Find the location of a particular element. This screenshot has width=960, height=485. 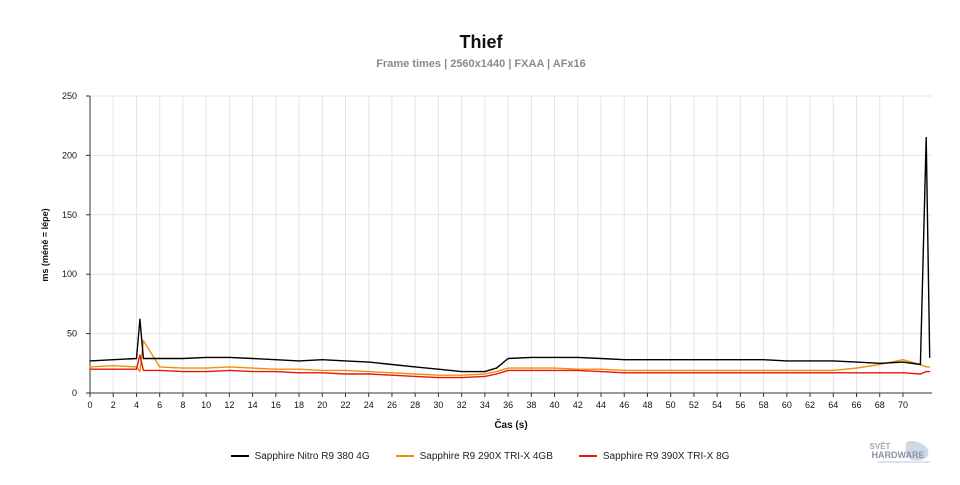

legend-item: Sapphire R9 390X TRI-X 8G is located at coordinates (653, 456).